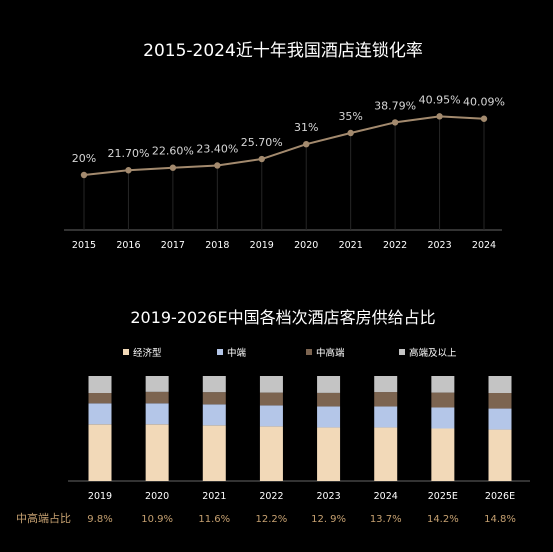 The height and width of the screenshot is (552, 553). What do you see at coordinates (173, 151) in the screenshot?
I see `data-label: 22.60%` at bounding box center [173, 151].